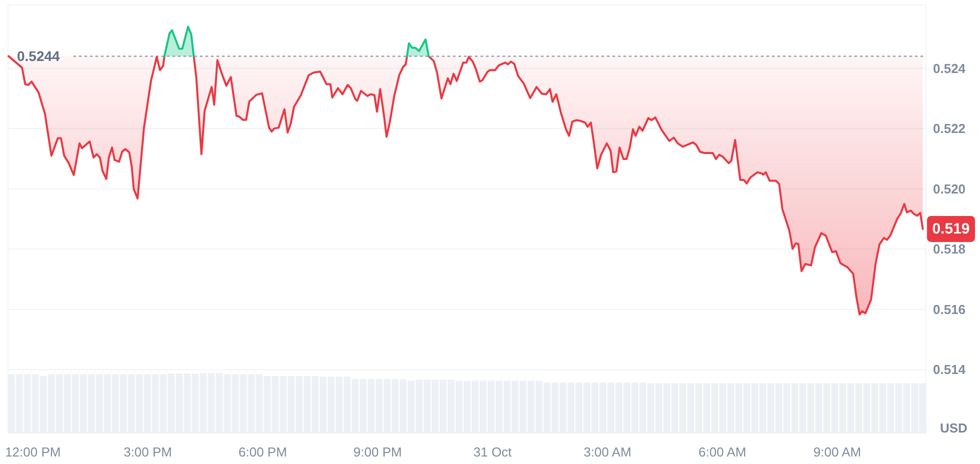 This screenshot has height=464, width=980. Describe the element at coordinates (38, 56) in the screenshot. I see `ref-line-label: 0.5244` at that location.